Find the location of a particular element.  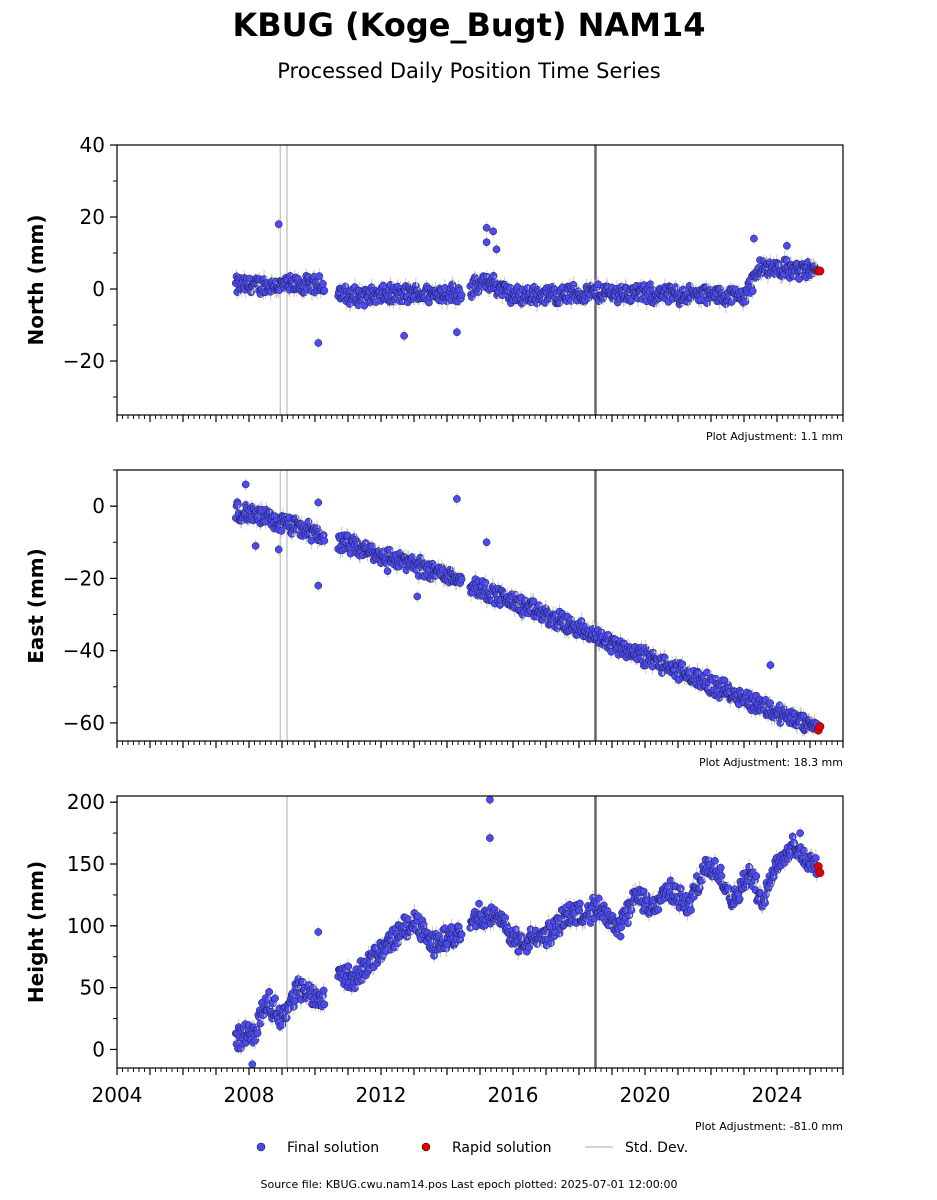

y-tick-label: 20 is located at coordinates (92, 217).